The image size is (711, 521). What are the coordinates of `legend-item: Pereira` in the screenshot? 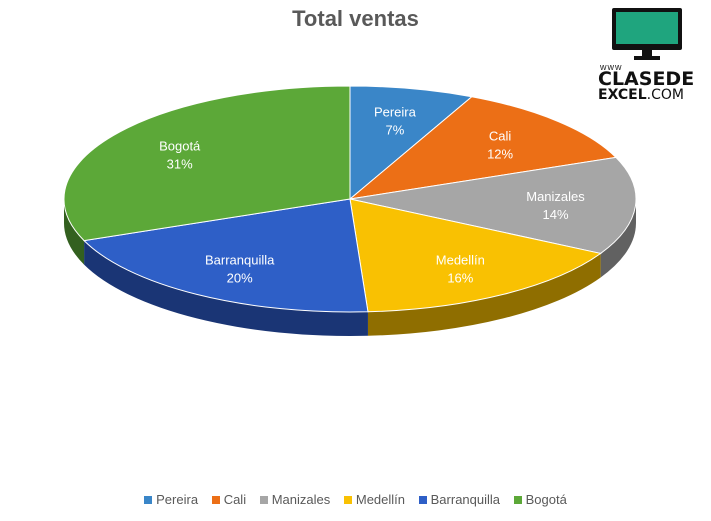 It's located at (171, 499).